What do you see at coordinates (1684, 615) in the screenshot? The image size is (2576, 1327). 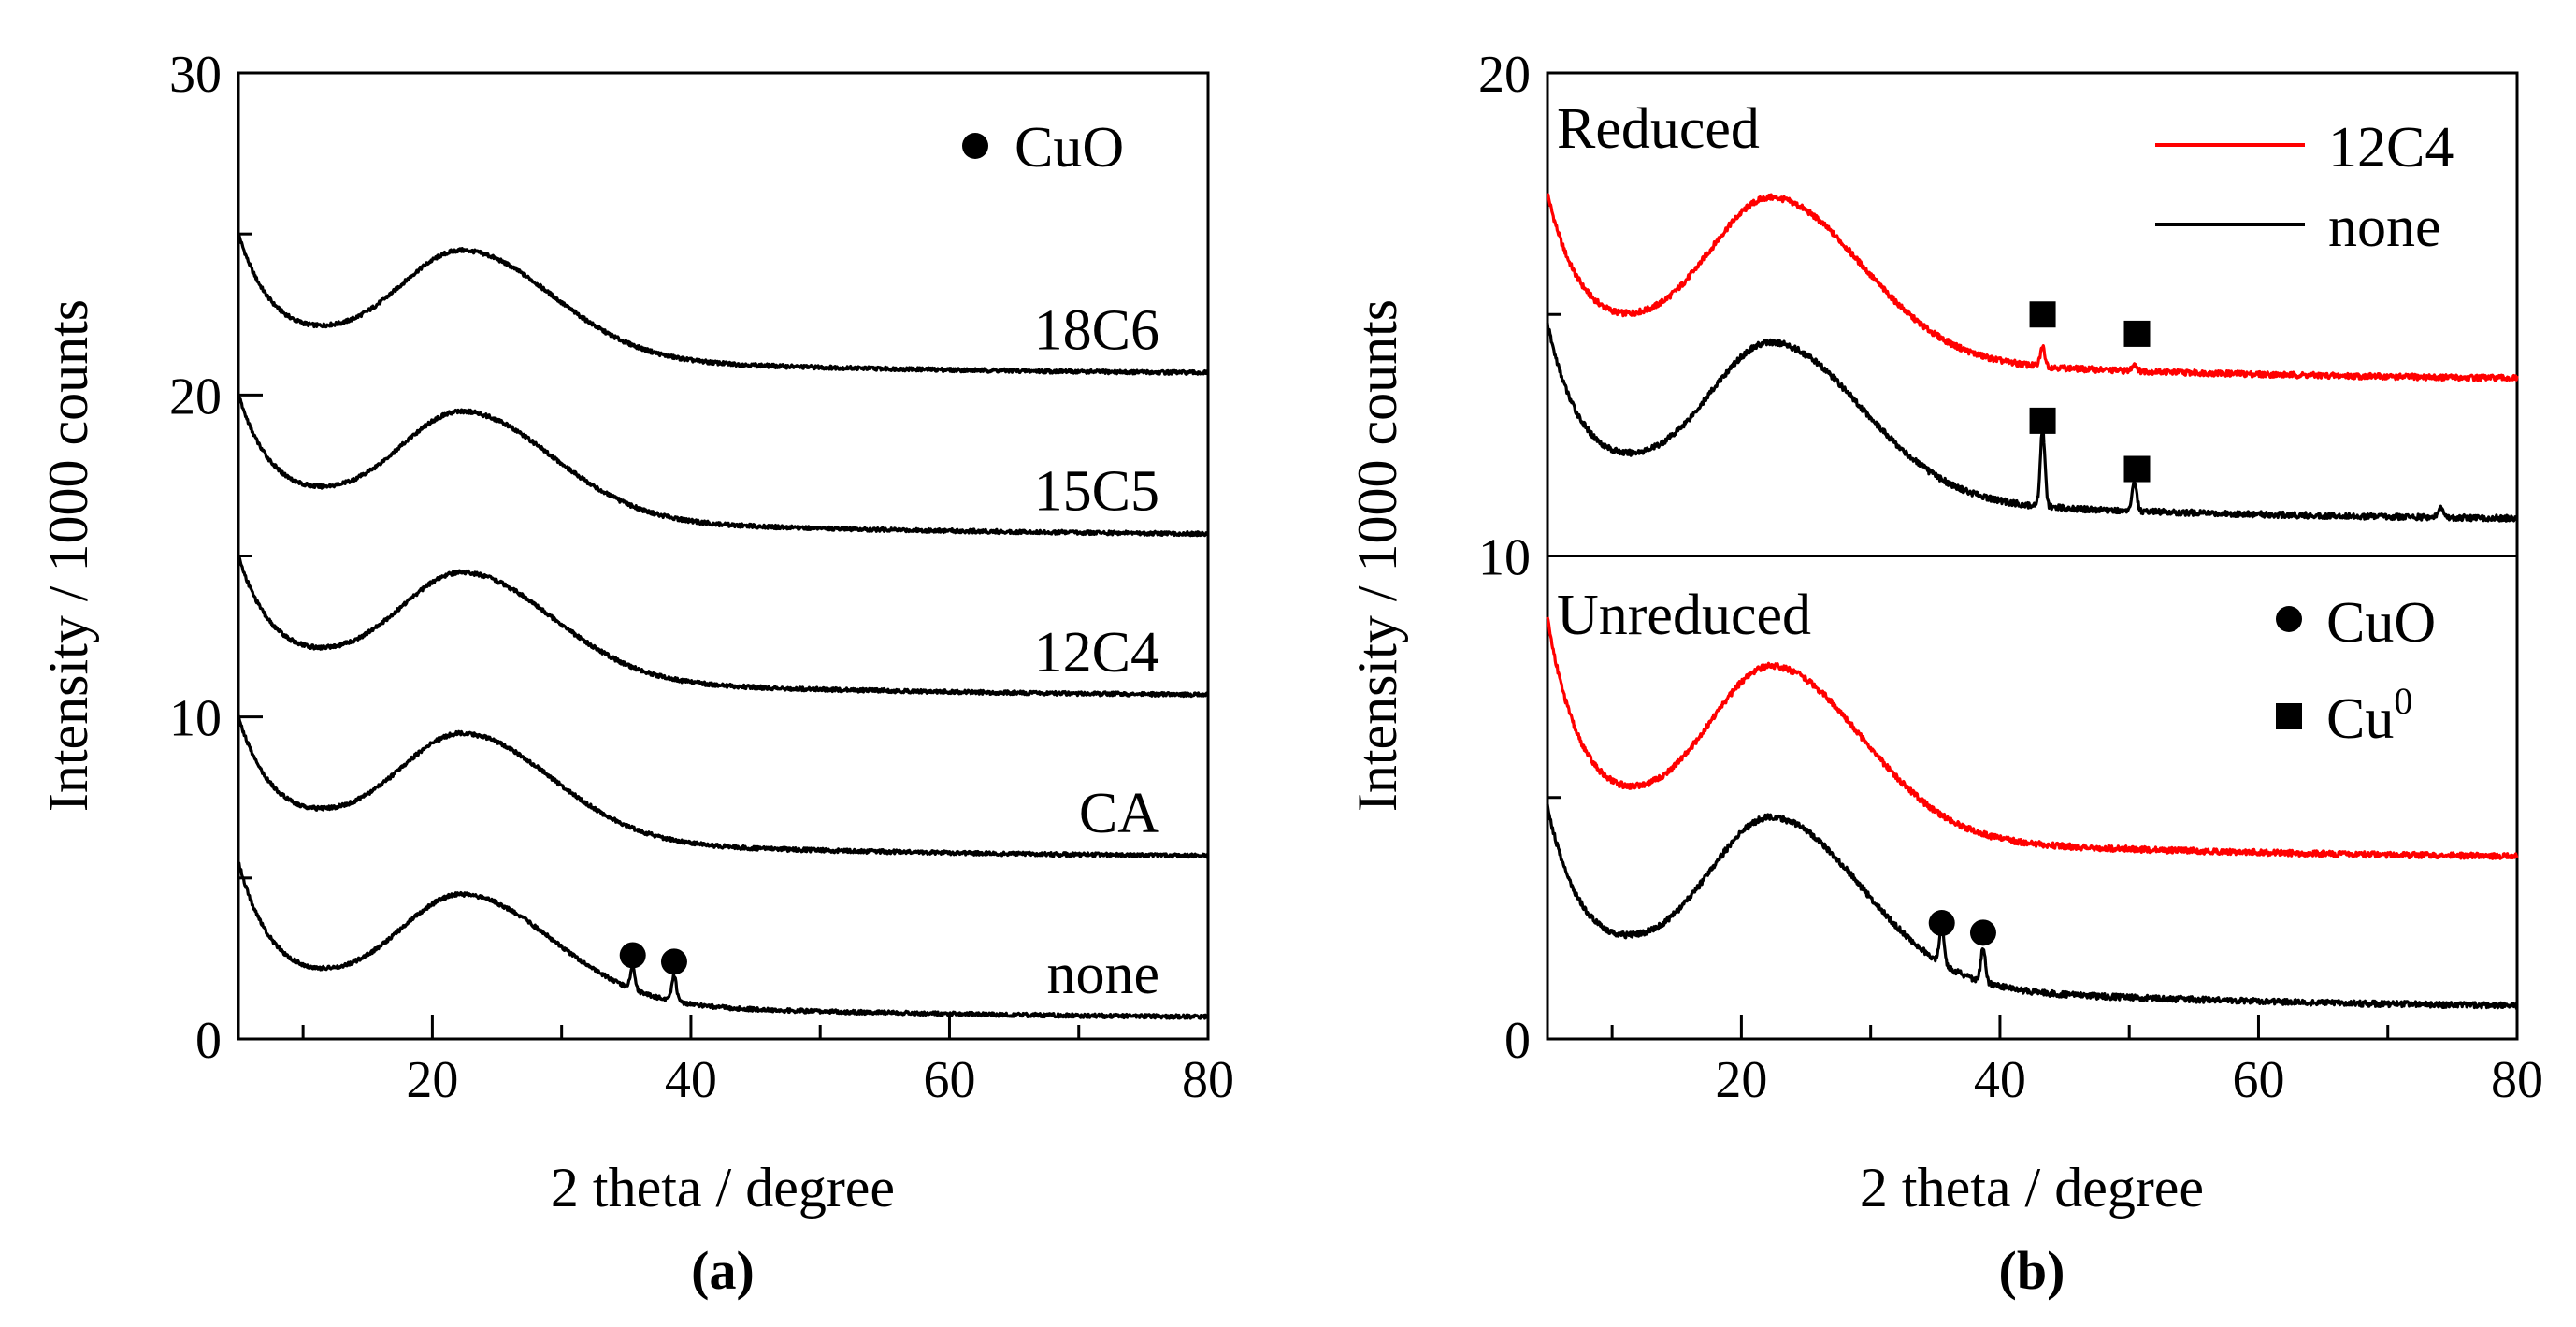 I see `section-label-unreduced: Unreduced` at bounding box center [1684, 615].